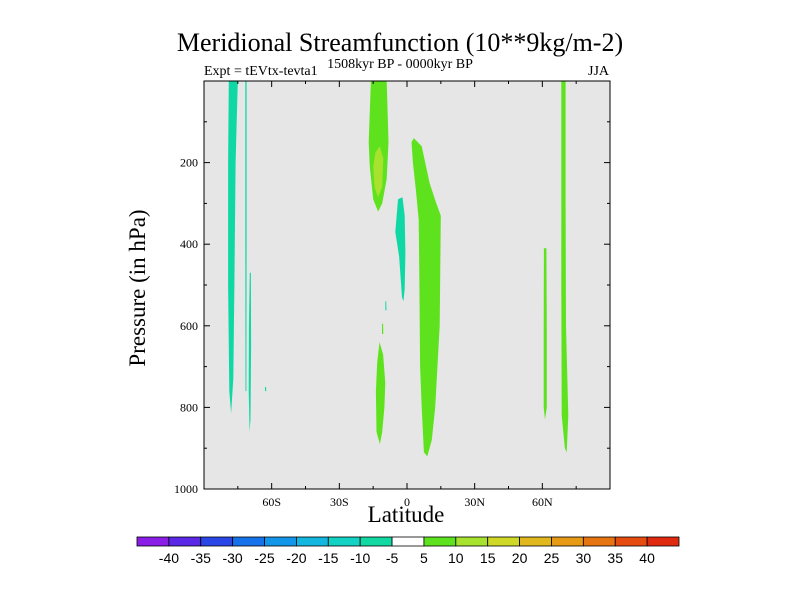  I want to click on contour-pos-north-polar-main, so click(565, 267).